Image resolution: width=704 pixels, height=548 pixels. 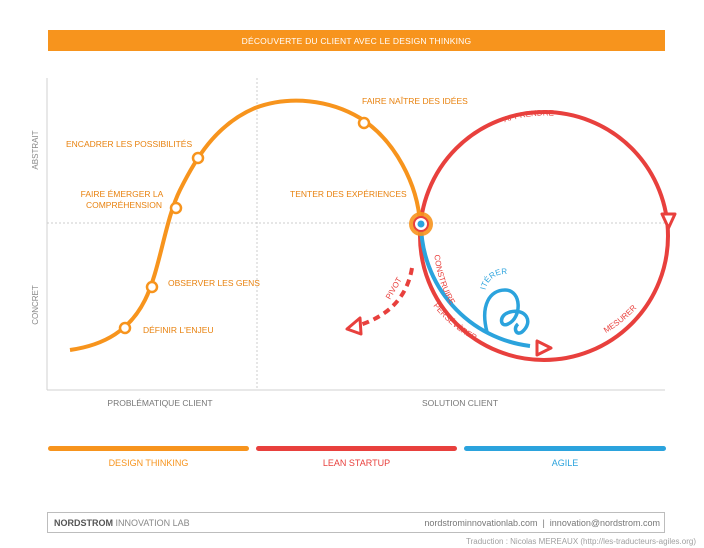 I want to click on footer-brand-bold: NORDSTROM, so click(x=83, y=522).